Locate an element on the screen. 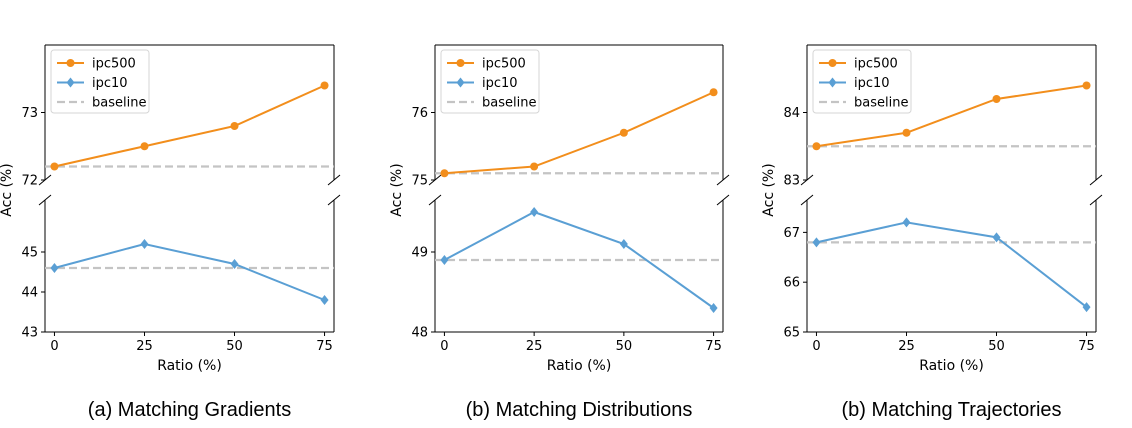 The width and height of the screenshot is (1132, 428). y-tick-label: 76 is located at coordinates (419, 113).